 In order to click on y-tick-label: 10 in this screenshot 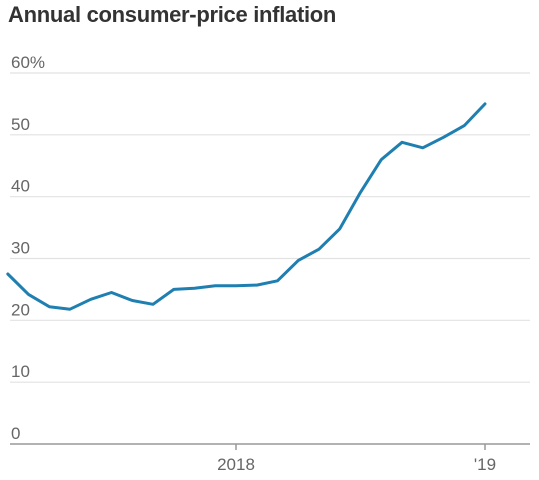, I will do `click(20, 371)`.